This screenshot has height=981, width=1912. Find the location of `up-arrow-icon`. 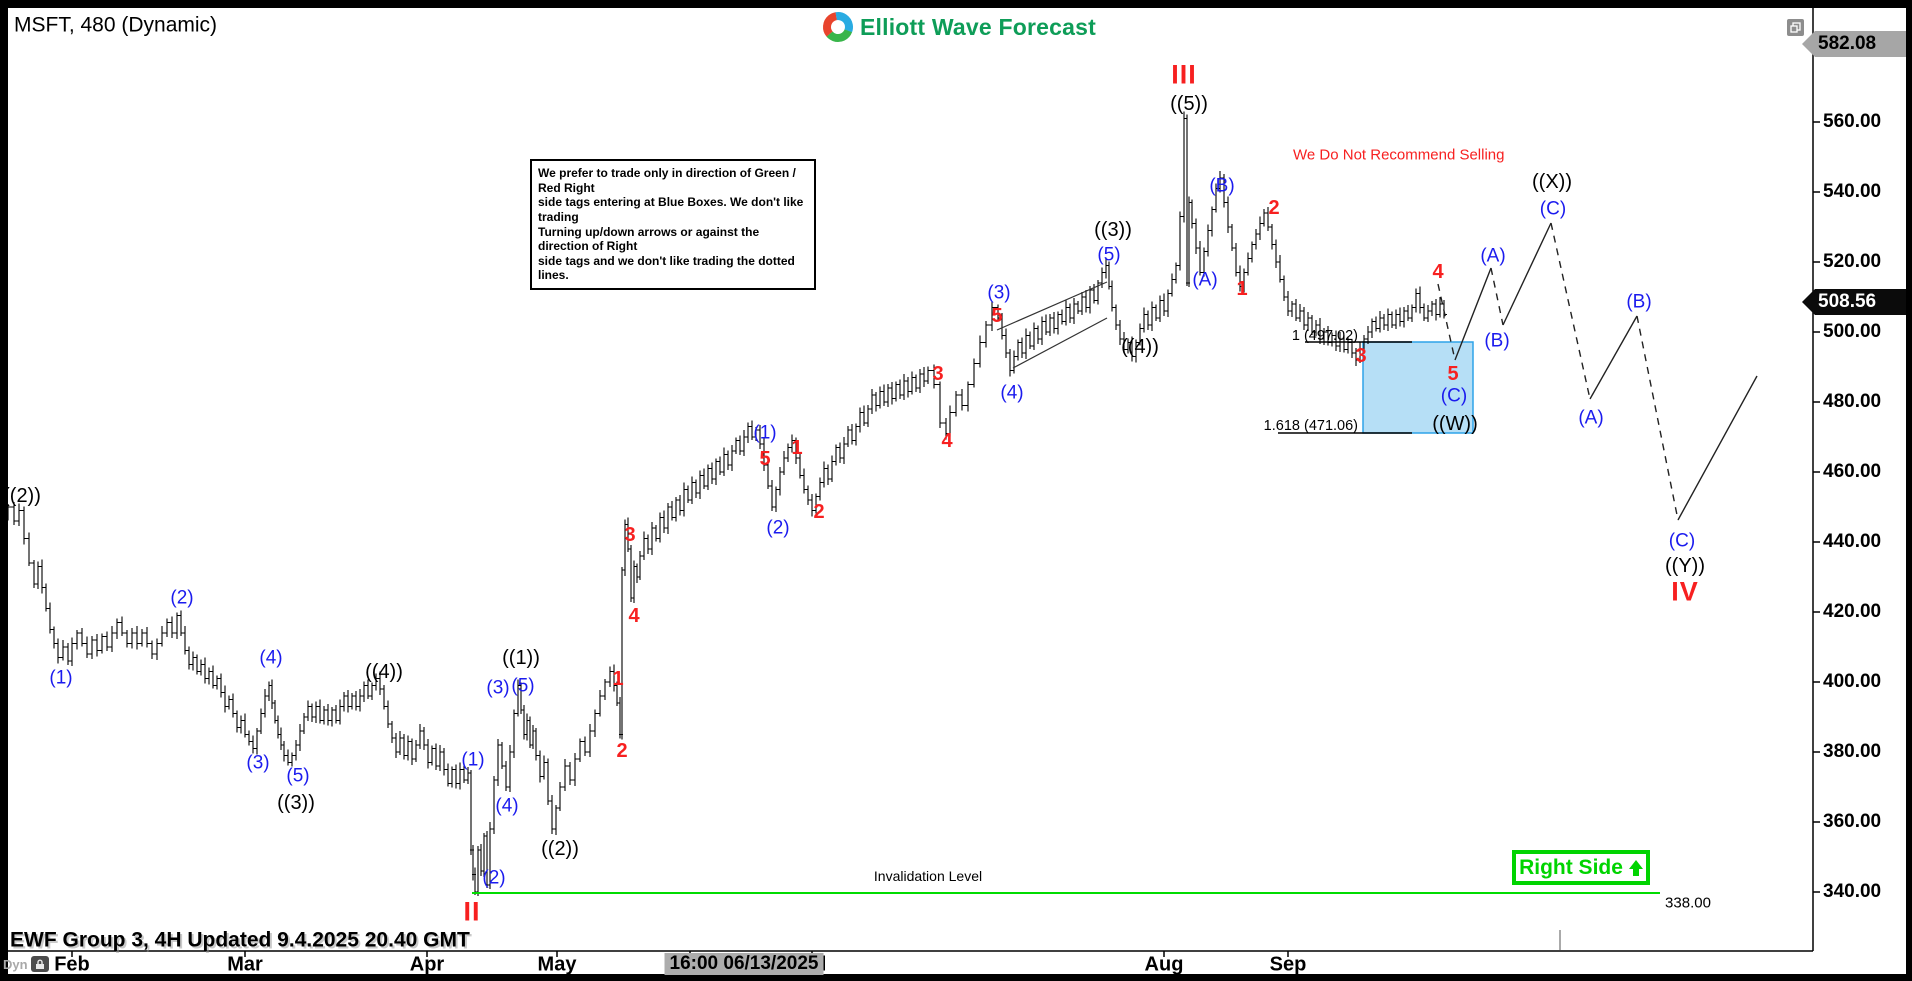

up-arrow-icon is located at coordinates (1635, 867).